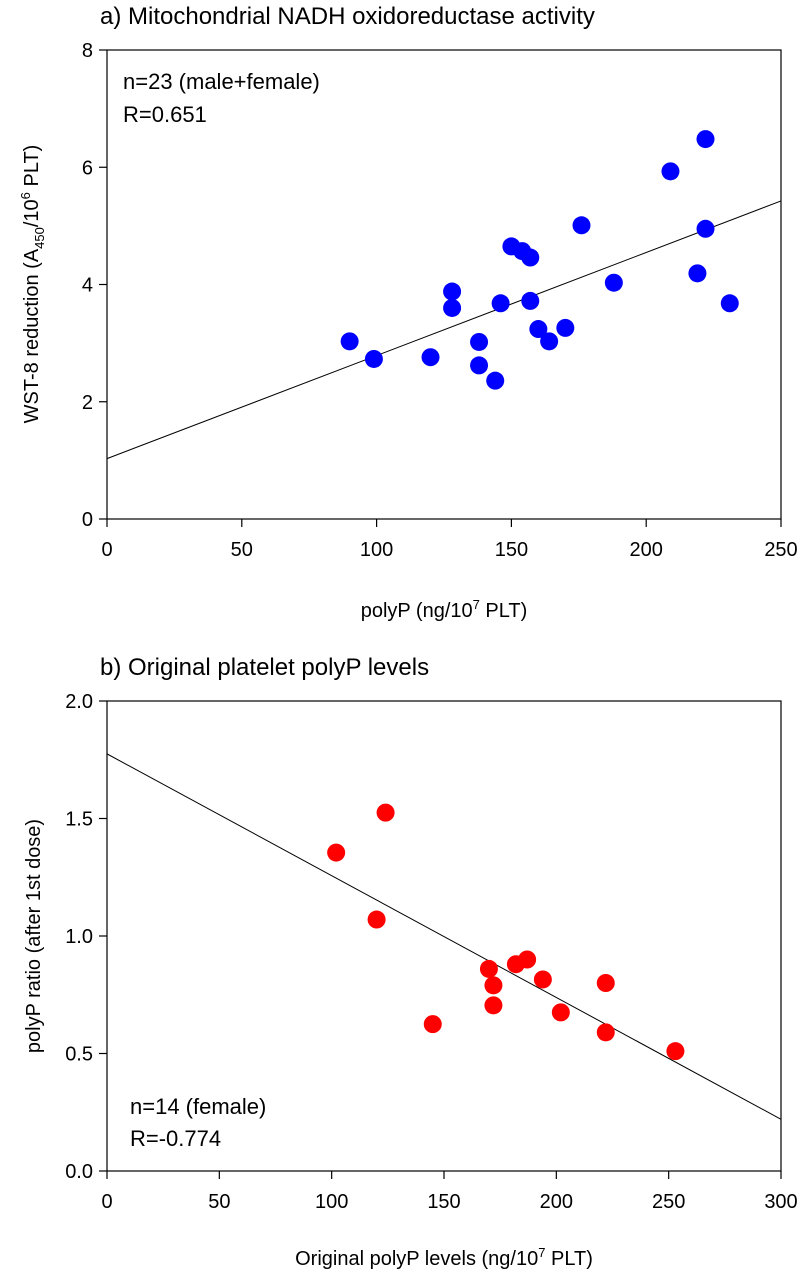 Image resolution: width=806 pixels, height=1280 pixels. I want to click on y-tick-label: 8, so click(87, 51).